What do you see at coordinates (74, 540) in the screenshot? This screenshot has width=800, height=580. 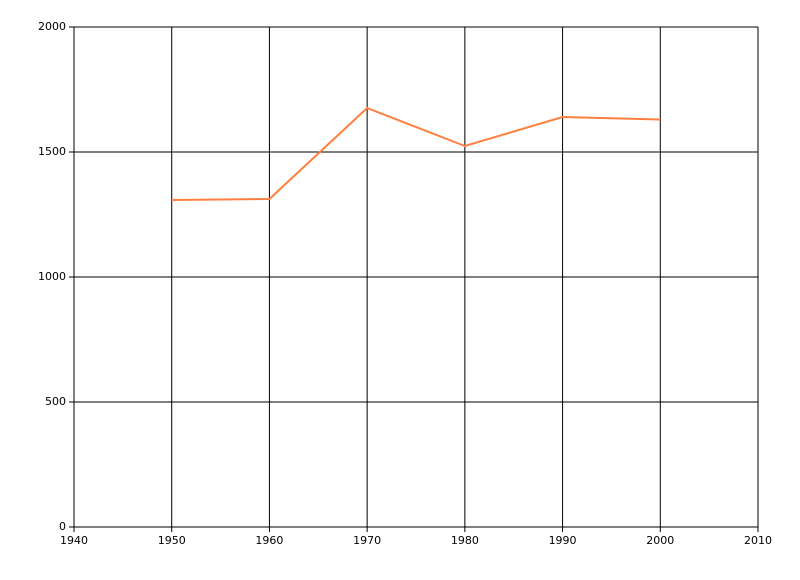 I see `x-tick-label: 1940` at bounding box center [74, 540].